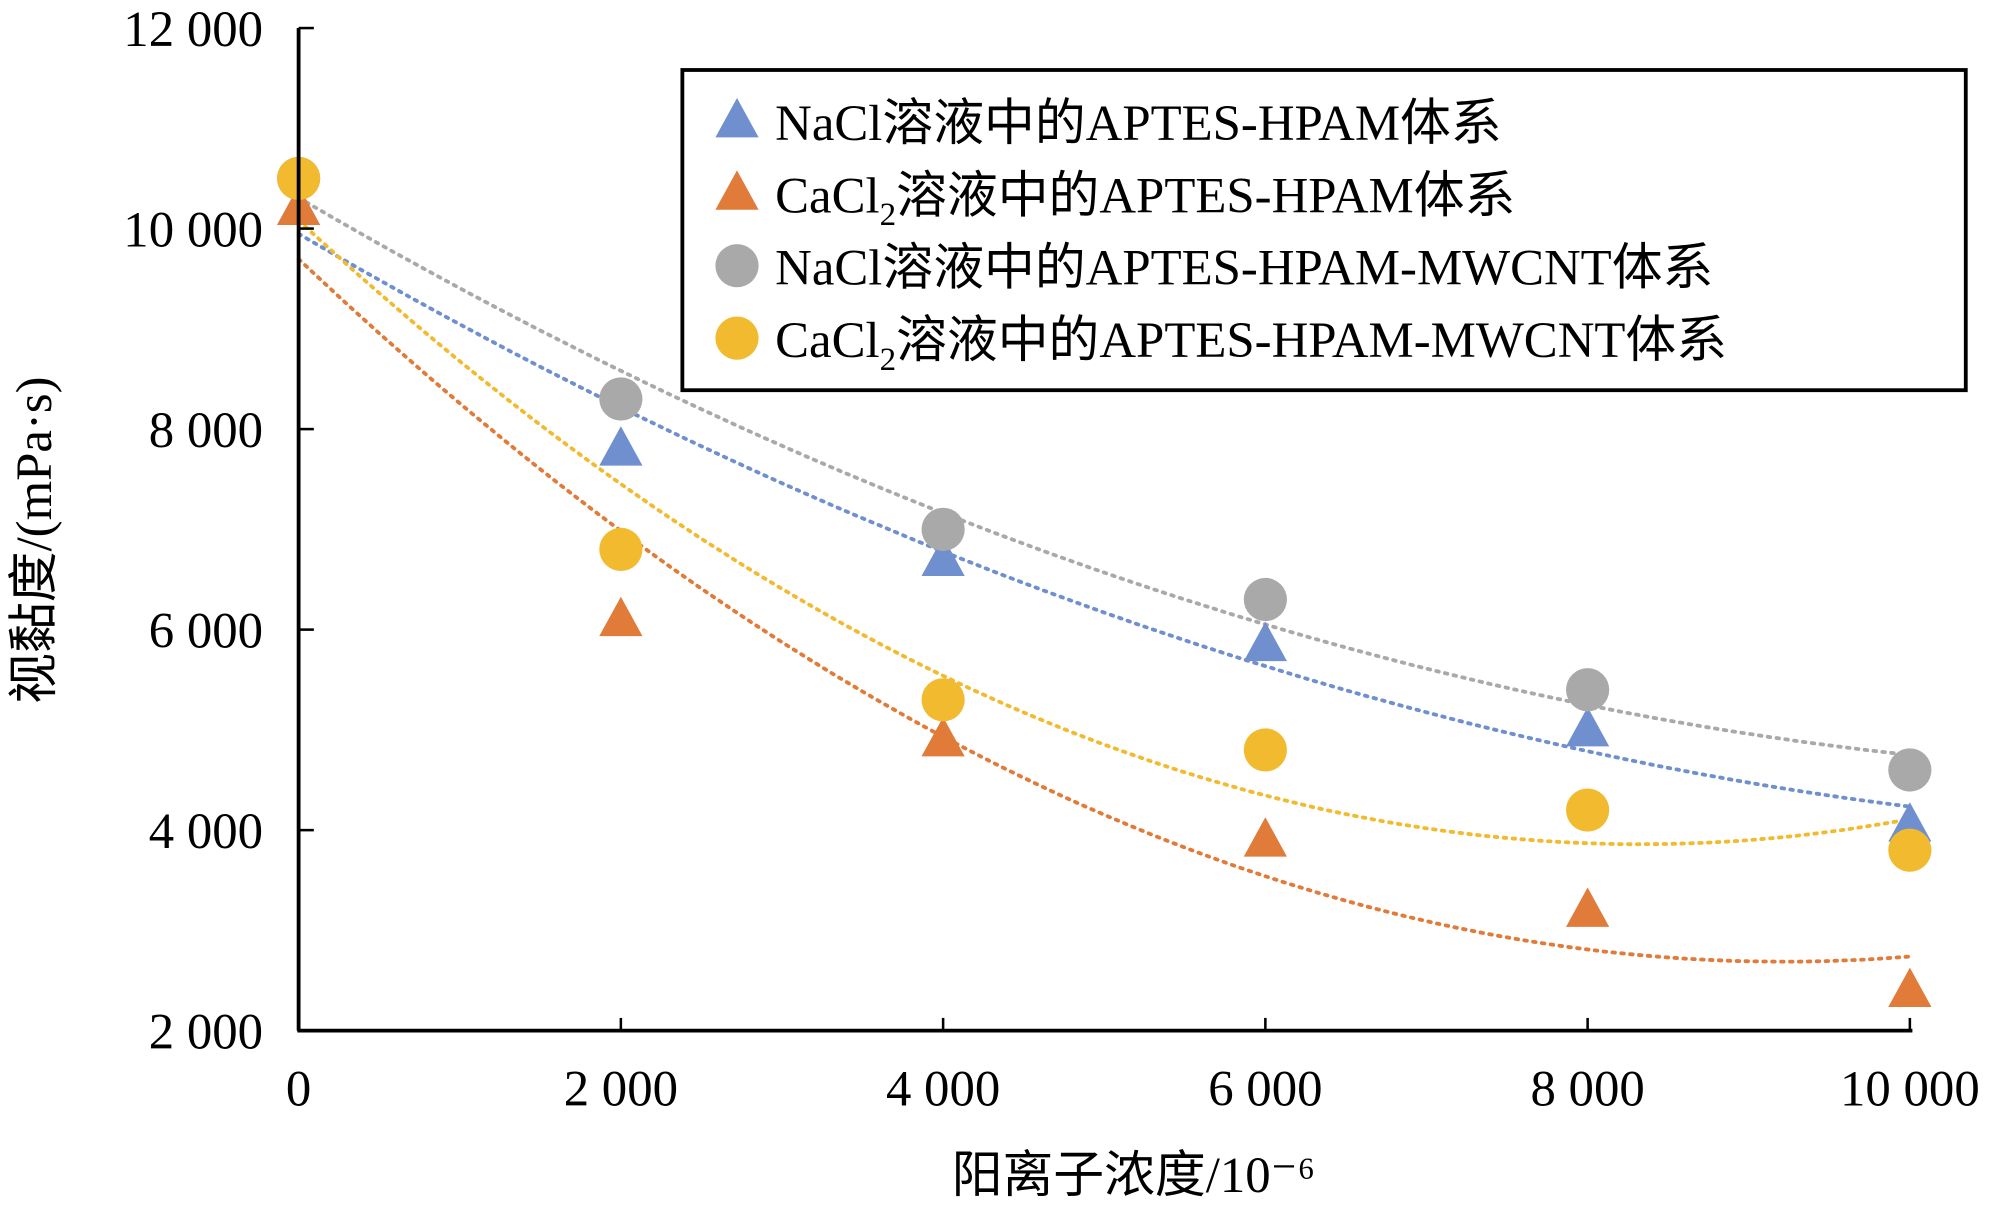  I want to click on x-tick-label: 6 000, so click(1265, 1089).